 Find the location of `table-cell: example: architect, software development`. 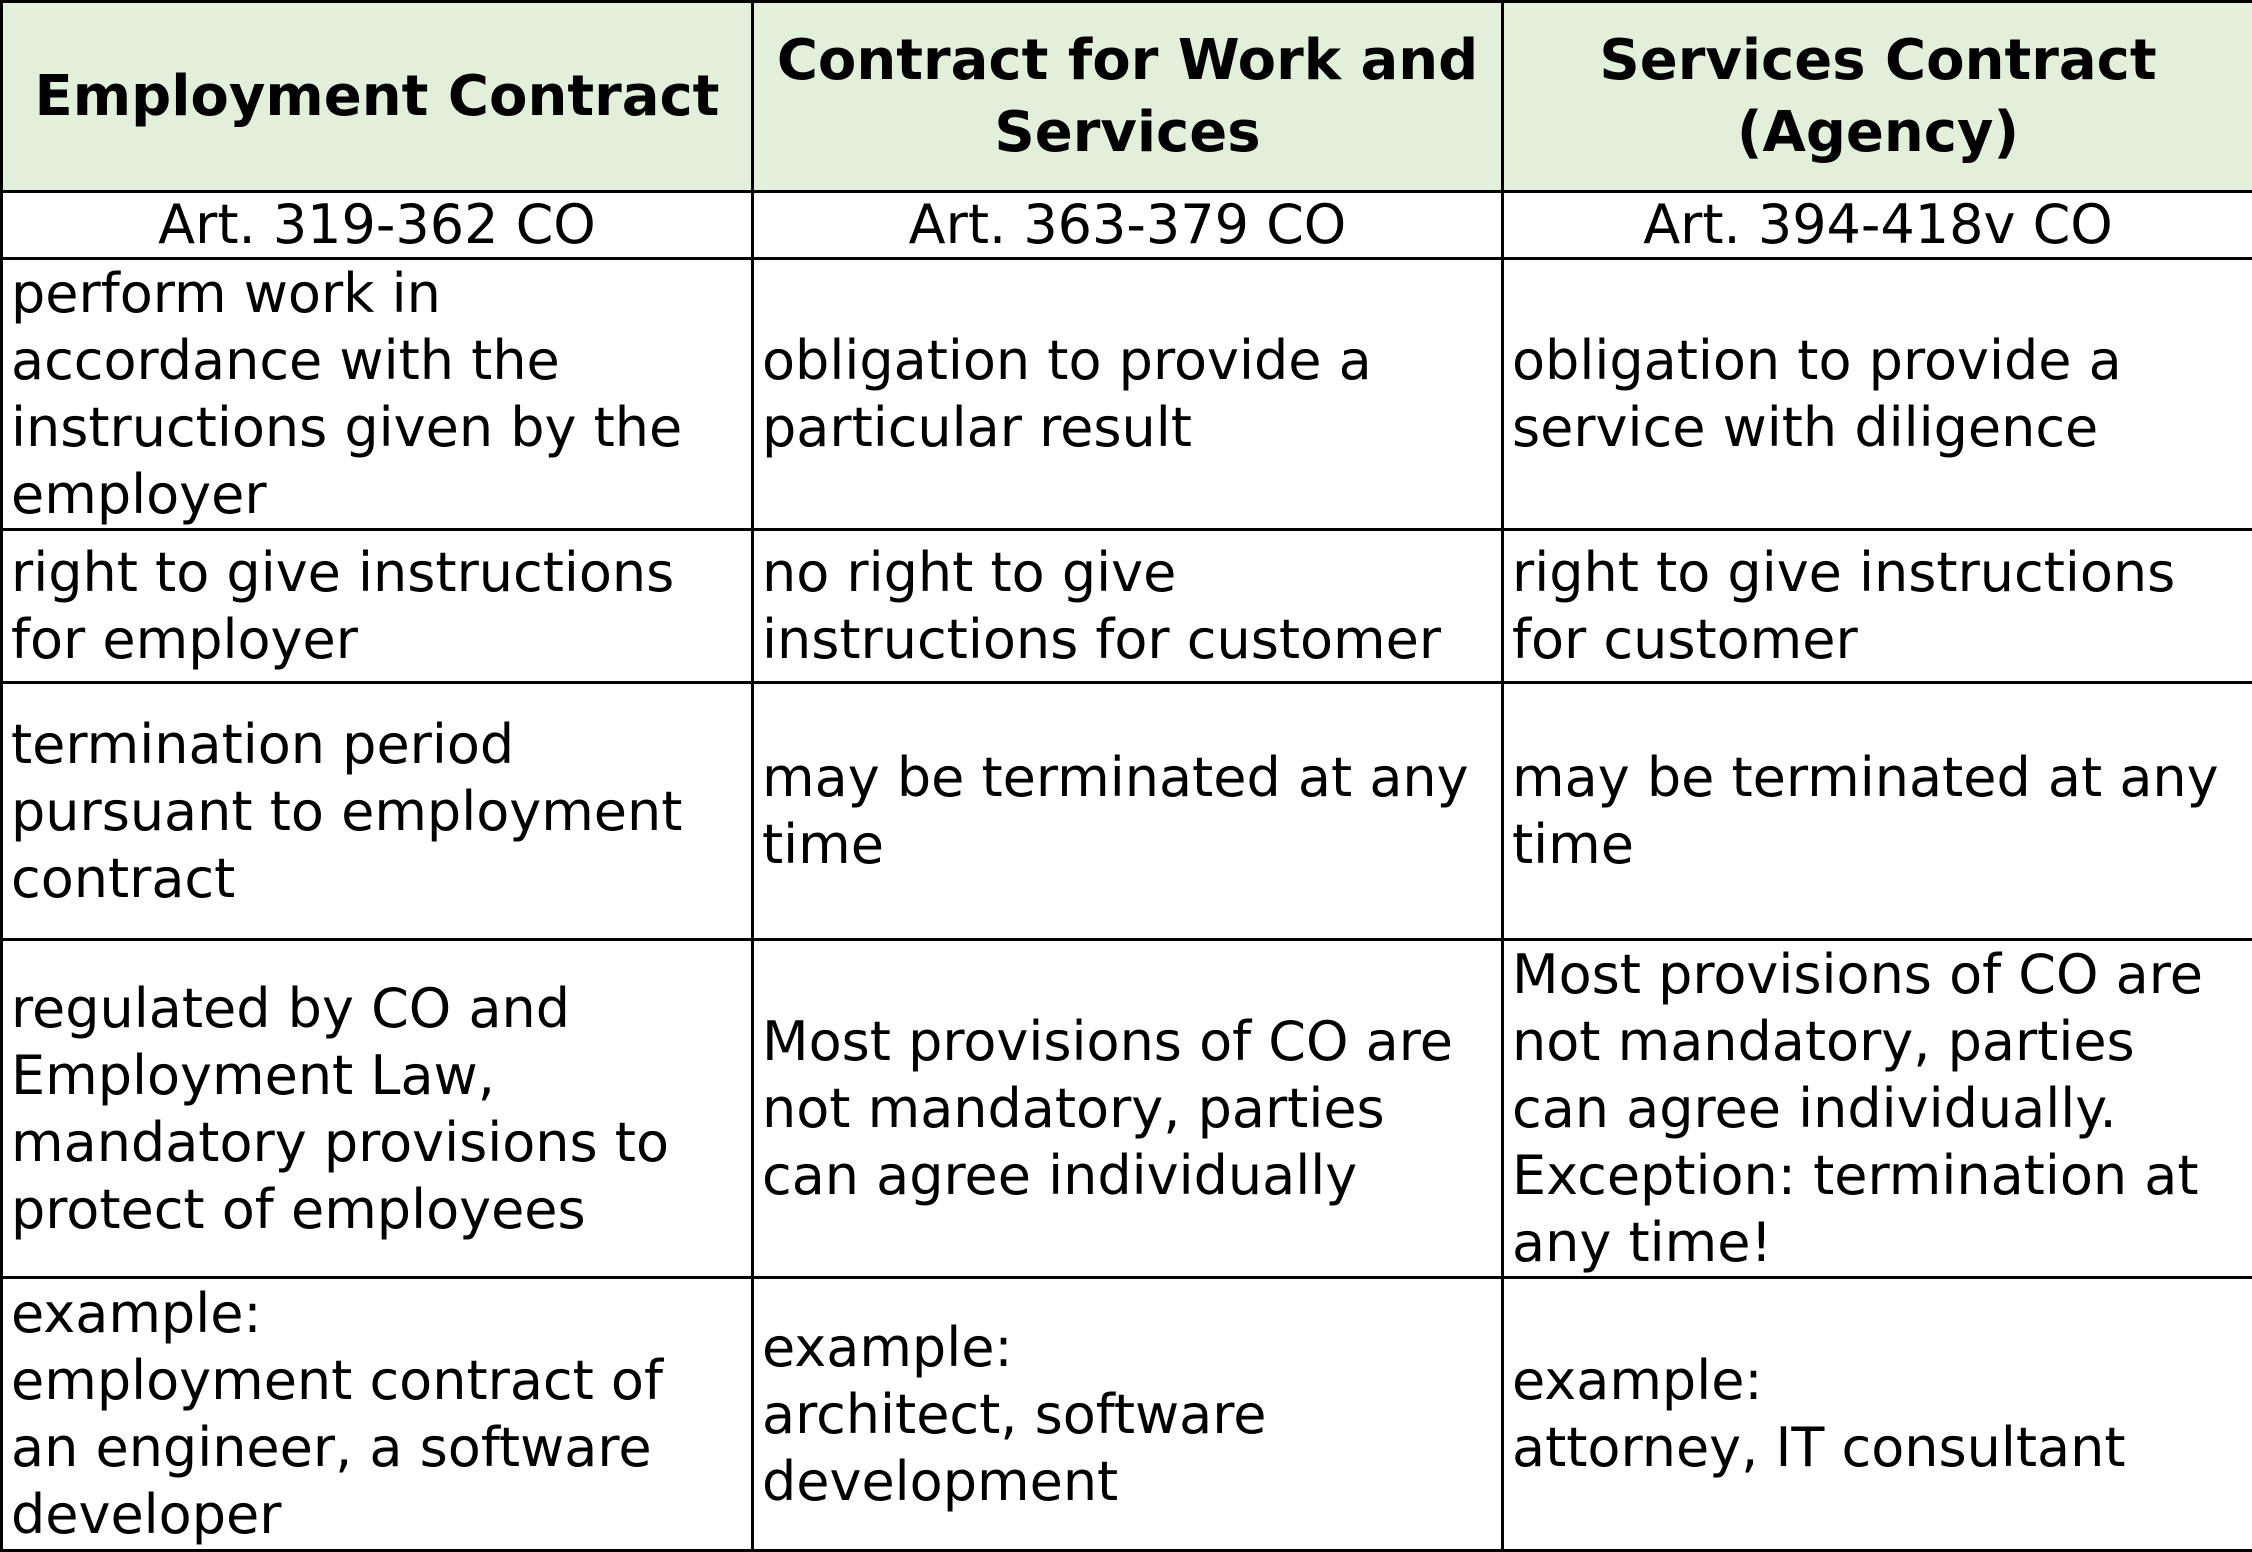

table-cell: example: architect, software development is located at coordinates (1128, 1414).